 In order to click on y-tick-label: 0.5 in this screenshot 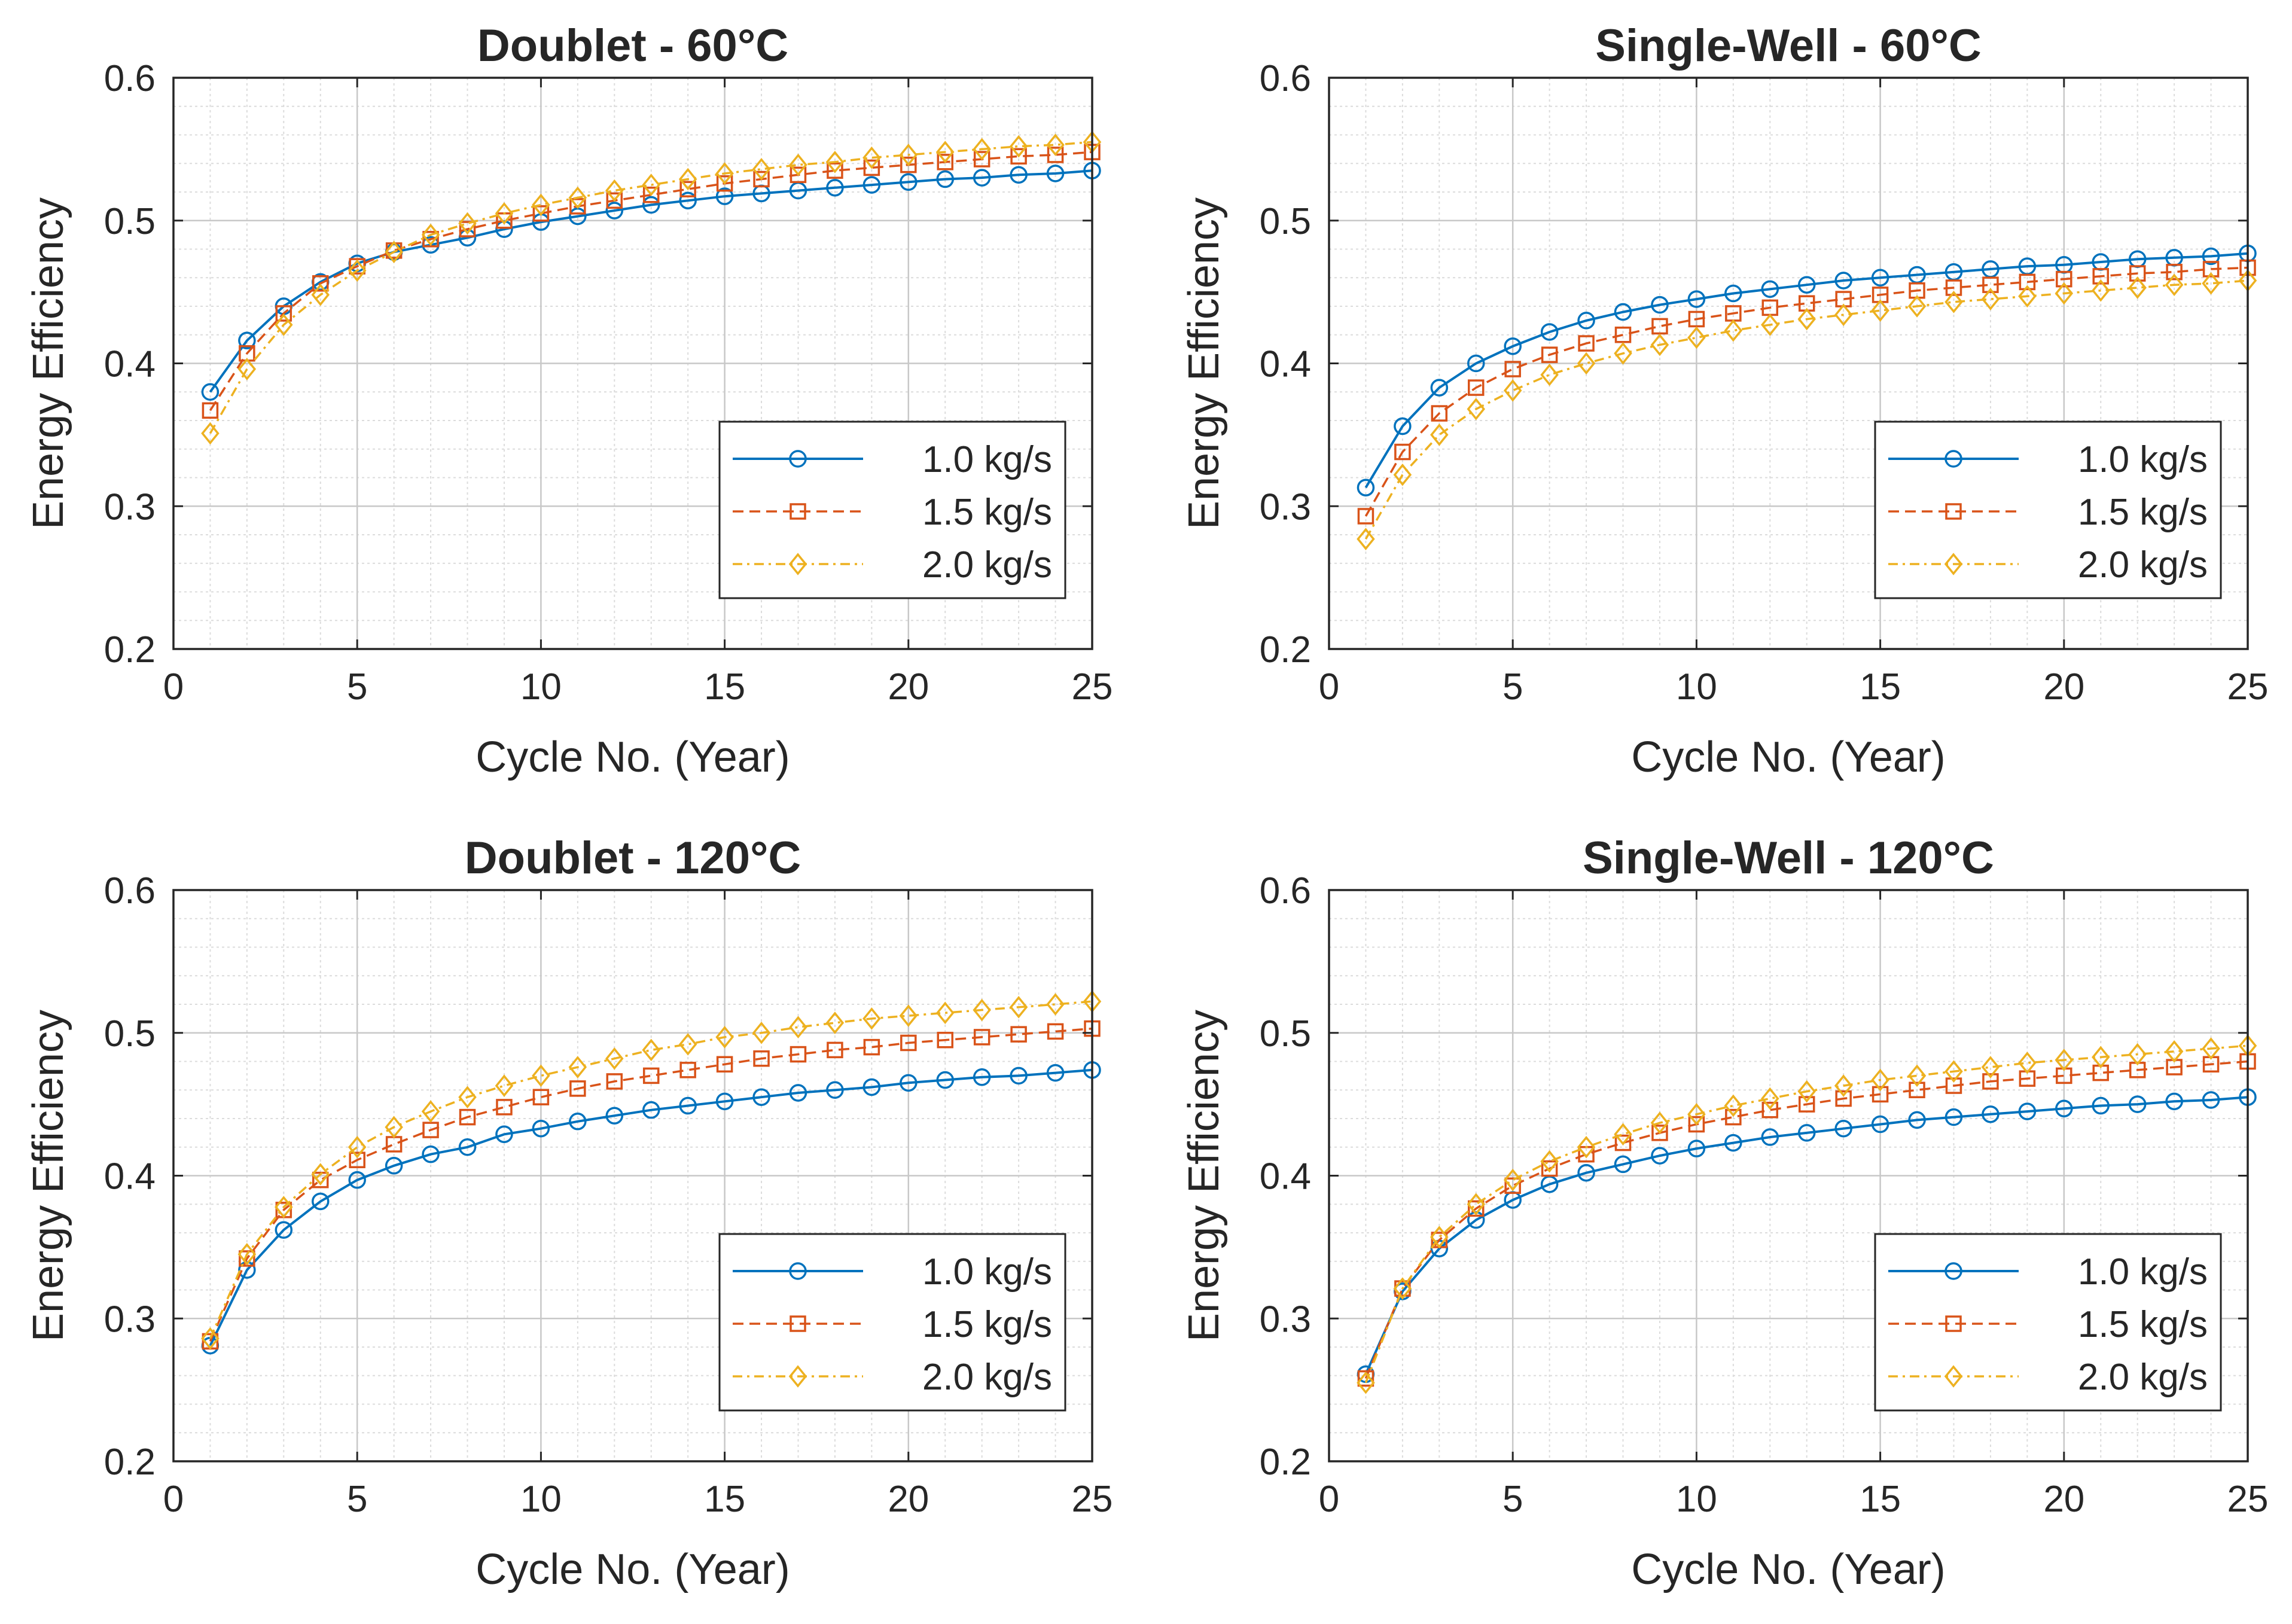, I will do `click(130, 1034)`.